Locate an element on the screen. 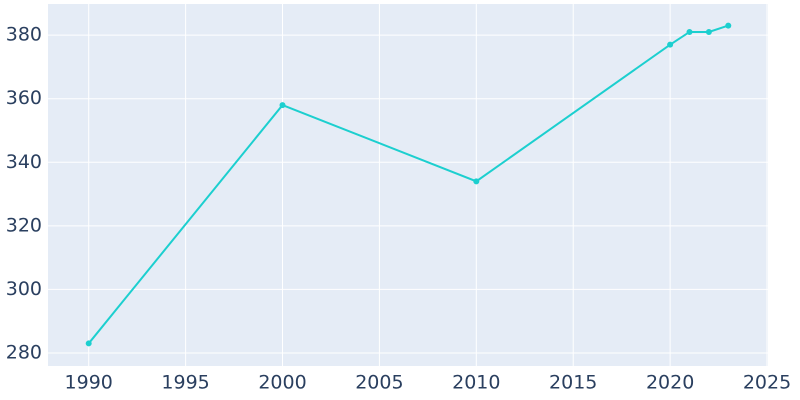 This screenshot has width=800, height=400. x-tick-label: 2020 is located at coordinates (670, 383).